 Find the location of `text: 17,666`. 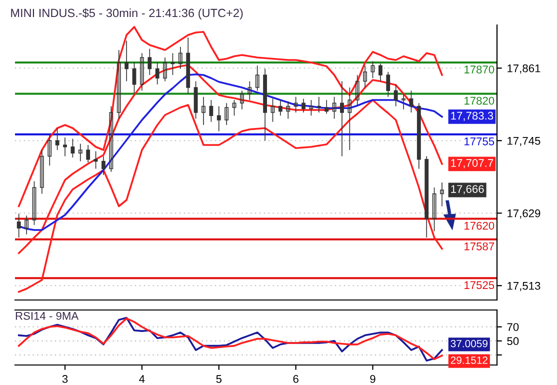

text: 17,666 is located at coordinates (467, 189).